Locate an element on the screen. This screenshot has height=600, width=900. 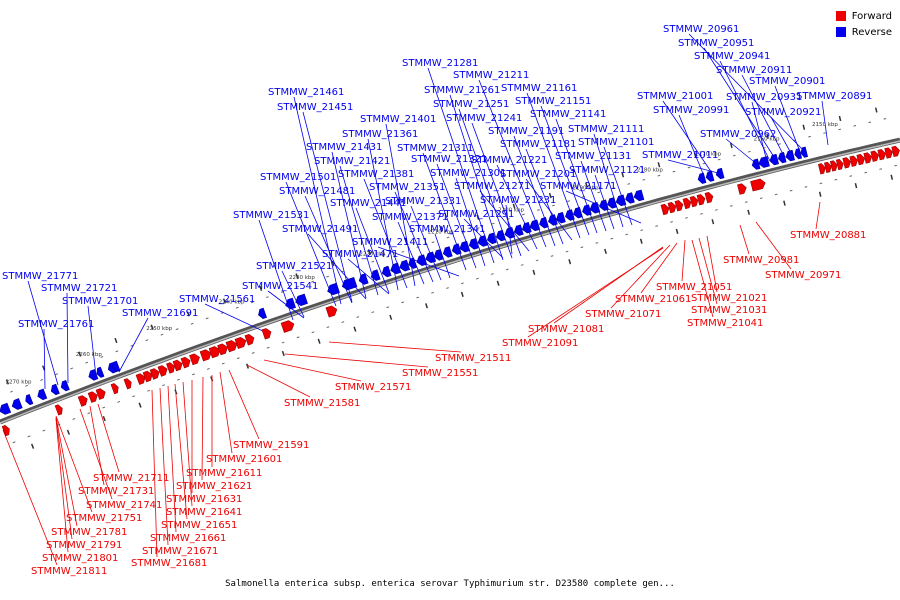
forward-gene-label: STMMW_21061 is located at coordinates (653, 299).